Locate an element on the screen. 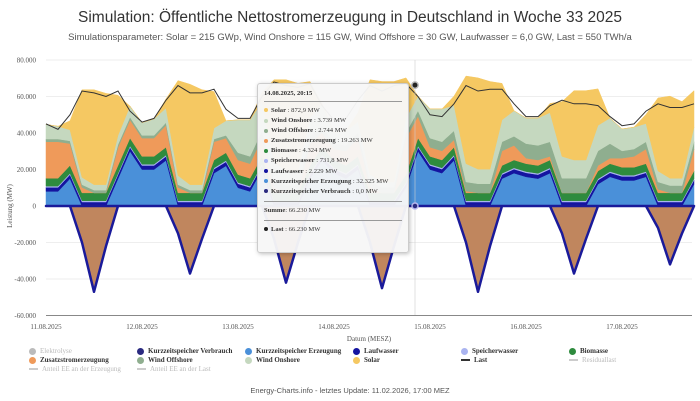  tooltip-row: Laufwasser : 2.229 MW is located at coordinates (333, 172).